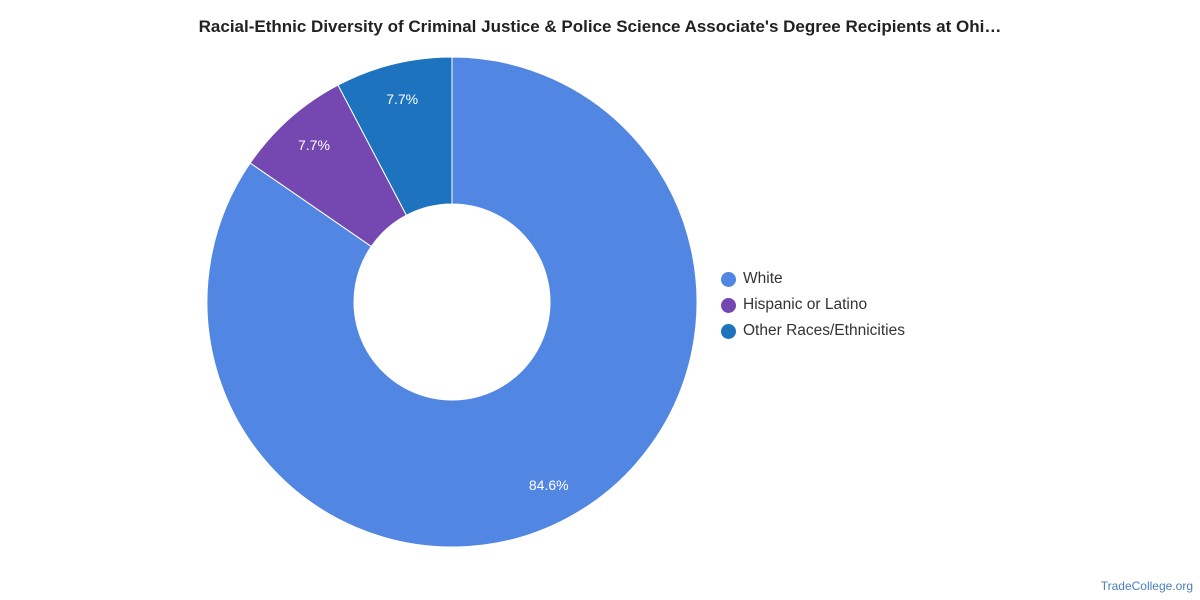 This screenshot has height=600, width=1200. What do you see at coordinates (1146, 586) in the screenshot?
I see `source-credit: TradeCollege.org` at bounding box center [1146, 586].